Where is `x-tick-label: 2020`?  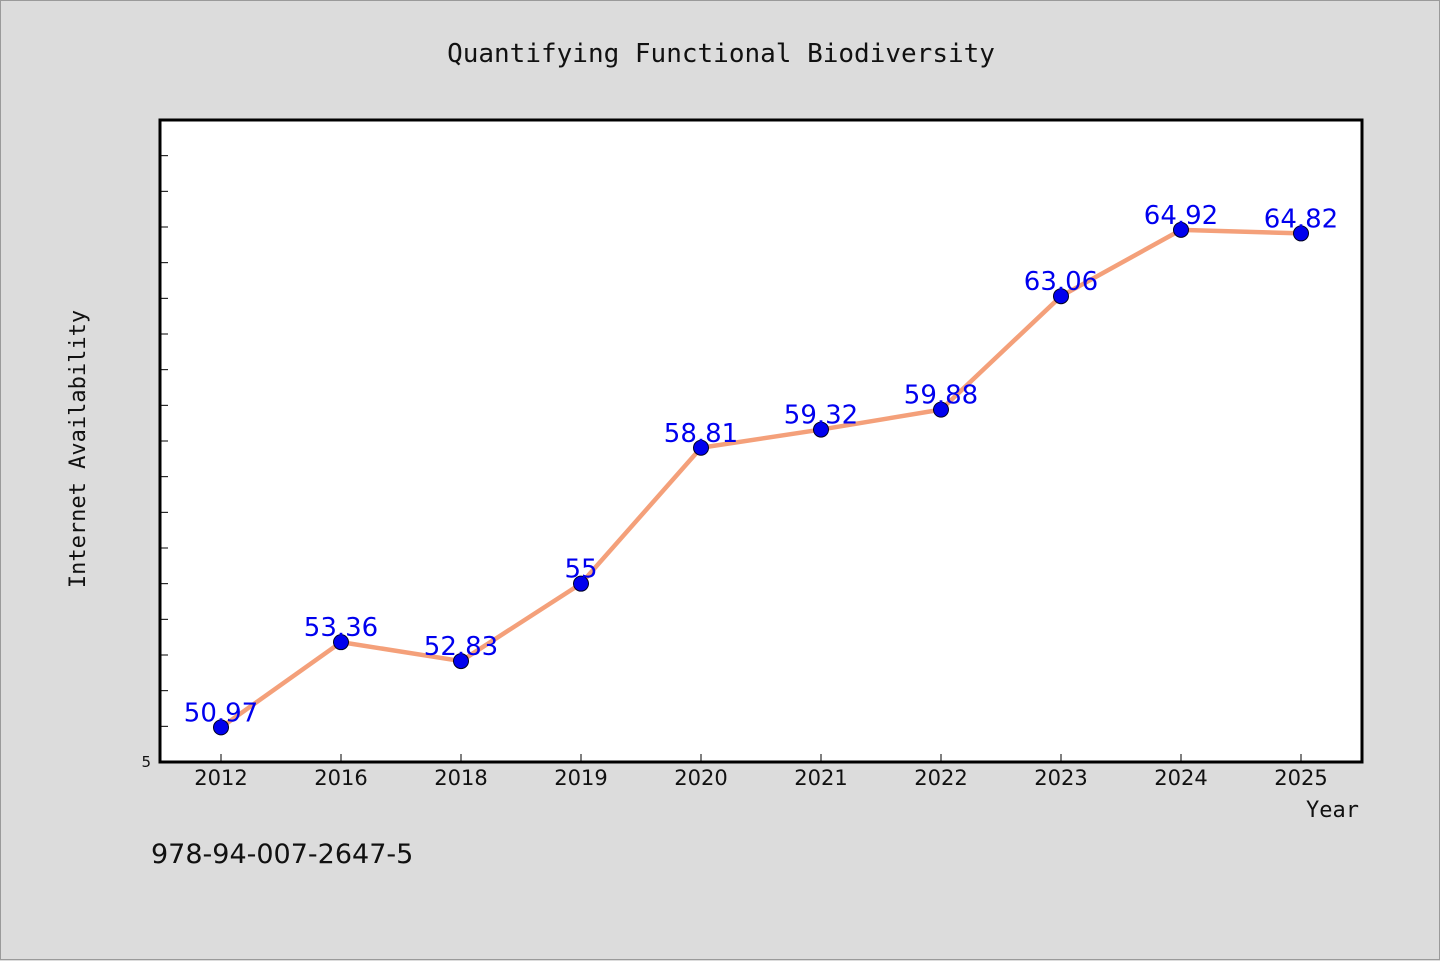
x-tick-label: 2020 is located at coordinates (700, 778).